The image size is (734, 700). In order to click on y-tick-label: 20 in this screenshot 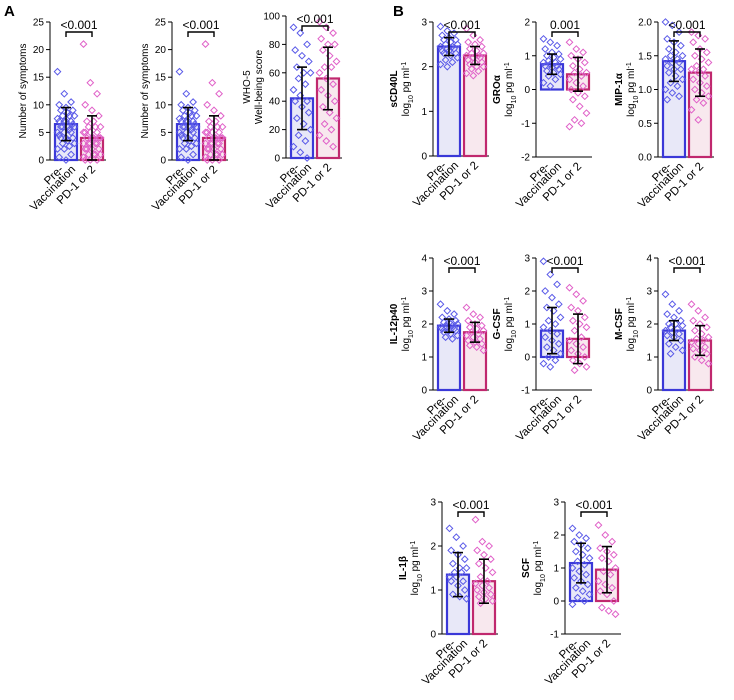, I will do `click(275, 130)`.